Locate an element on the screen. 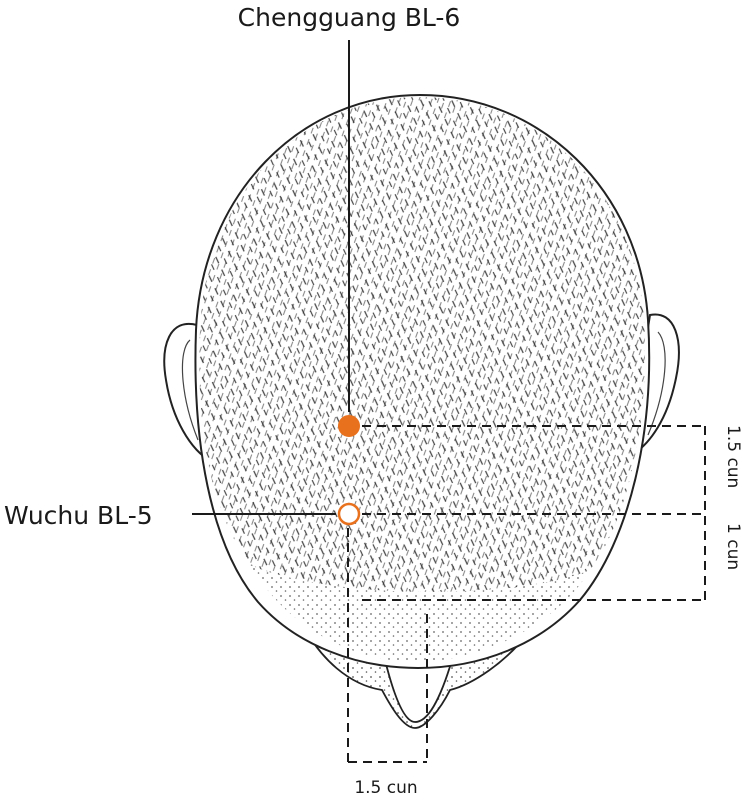  wuchu-point is located at coordinates (349, 514).